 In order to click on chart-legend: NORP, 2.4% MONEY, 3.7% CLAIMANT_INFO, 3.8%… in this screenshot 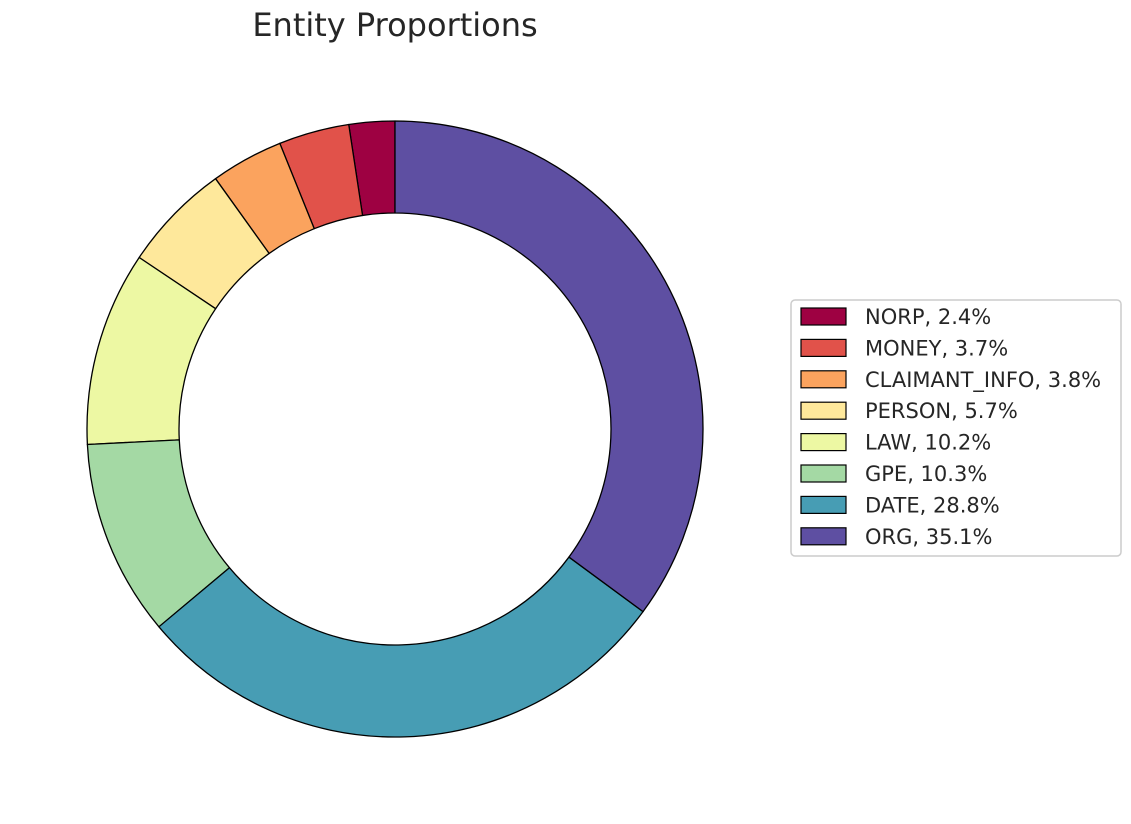, I will do `click(956, 428)`.